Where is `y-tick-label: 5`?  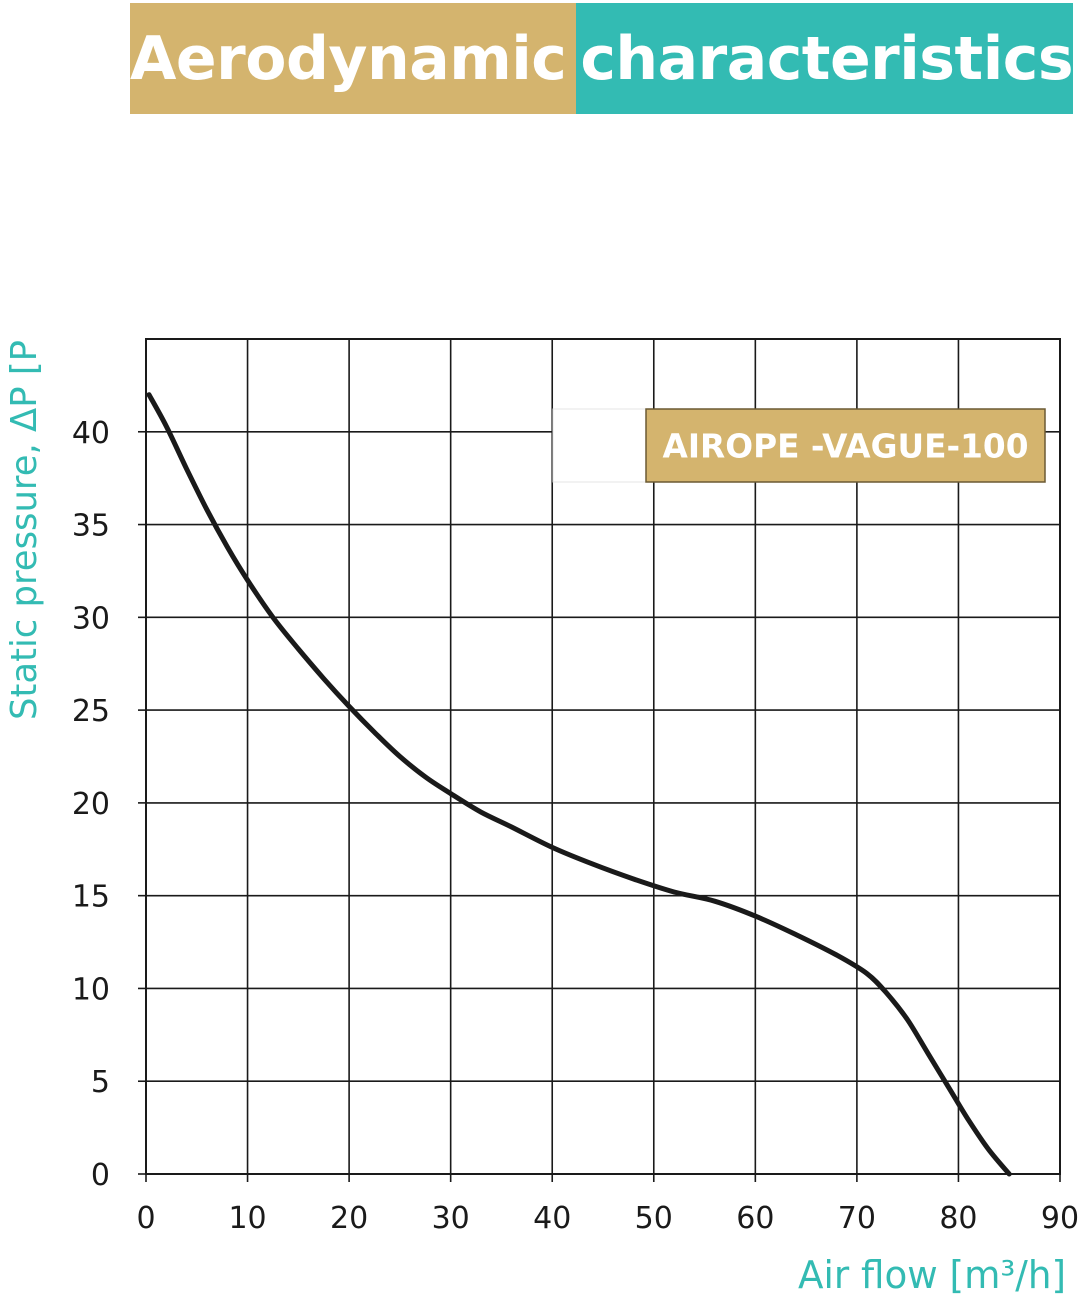
y-tick-label: 5 is located at coordinates (100, 1082).